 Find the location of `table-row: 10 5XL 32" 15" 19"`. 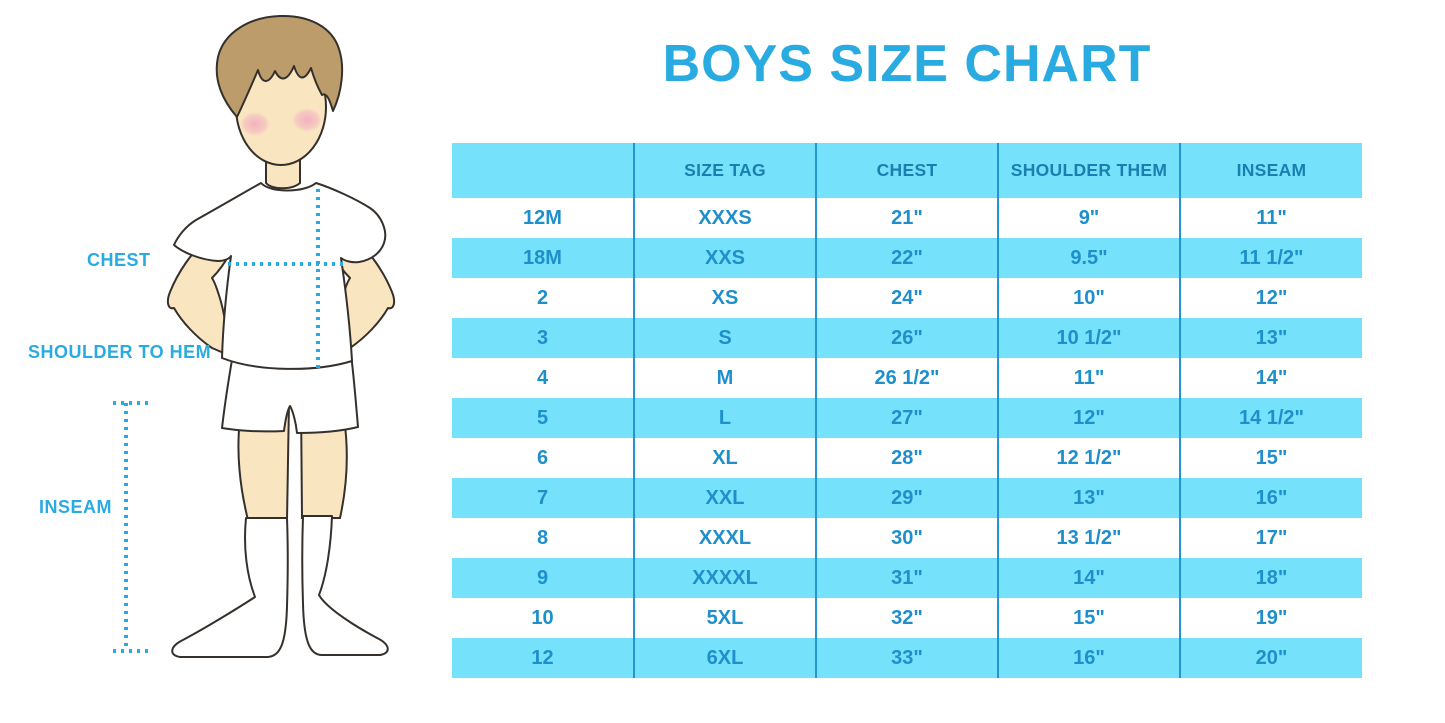

table-row: 10 5XL 32" 15" 19" is located at coordinates (907, 618).